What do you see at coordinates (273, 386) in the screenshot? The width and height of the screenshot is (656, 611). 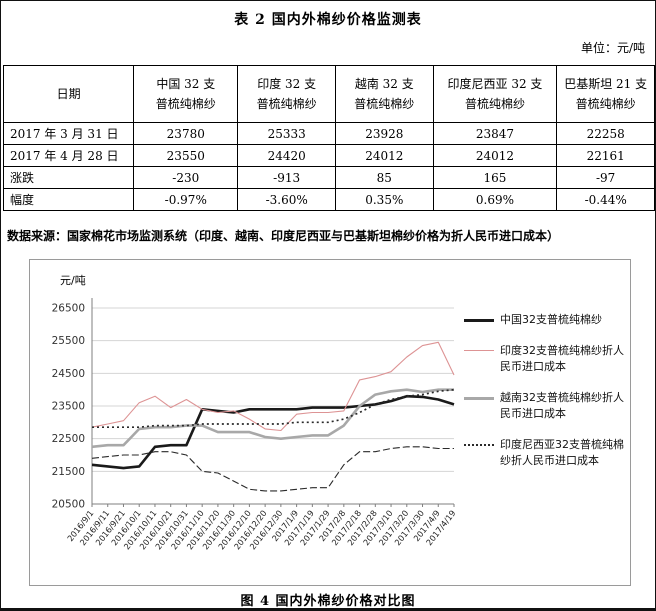 I see `series-line-india-32s` at bounding box center [273, 386].